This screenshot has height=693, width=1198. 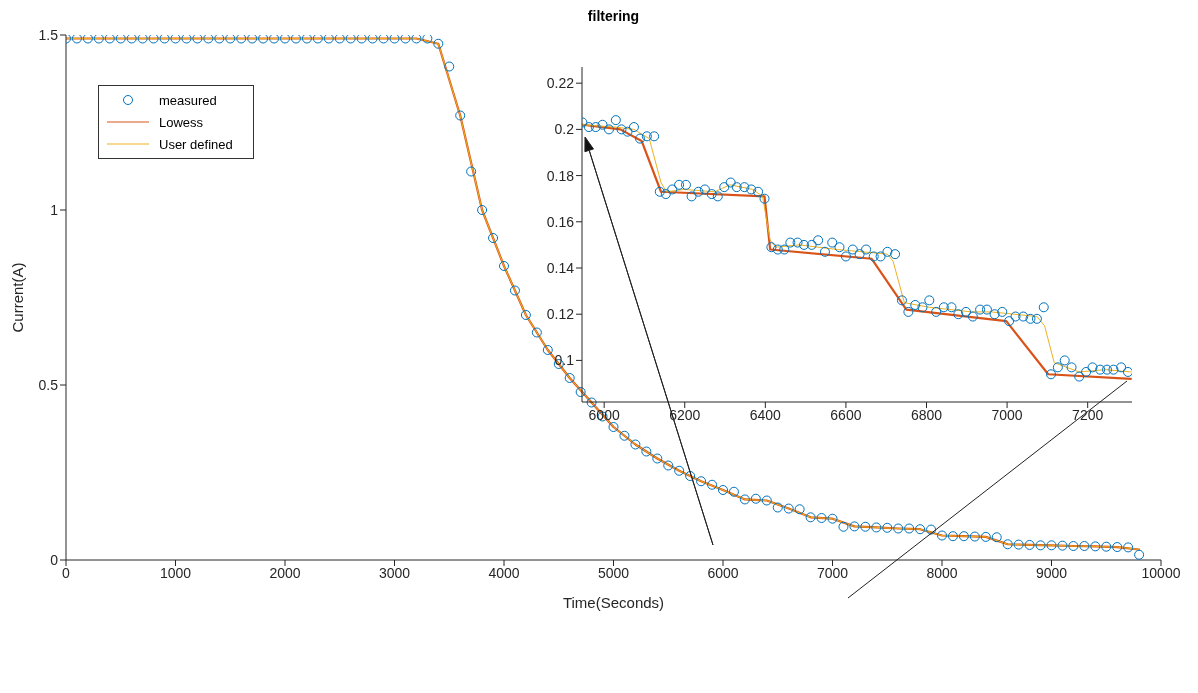 I want to click on y-tick-label: 0.2, so click(x=564, y=129).